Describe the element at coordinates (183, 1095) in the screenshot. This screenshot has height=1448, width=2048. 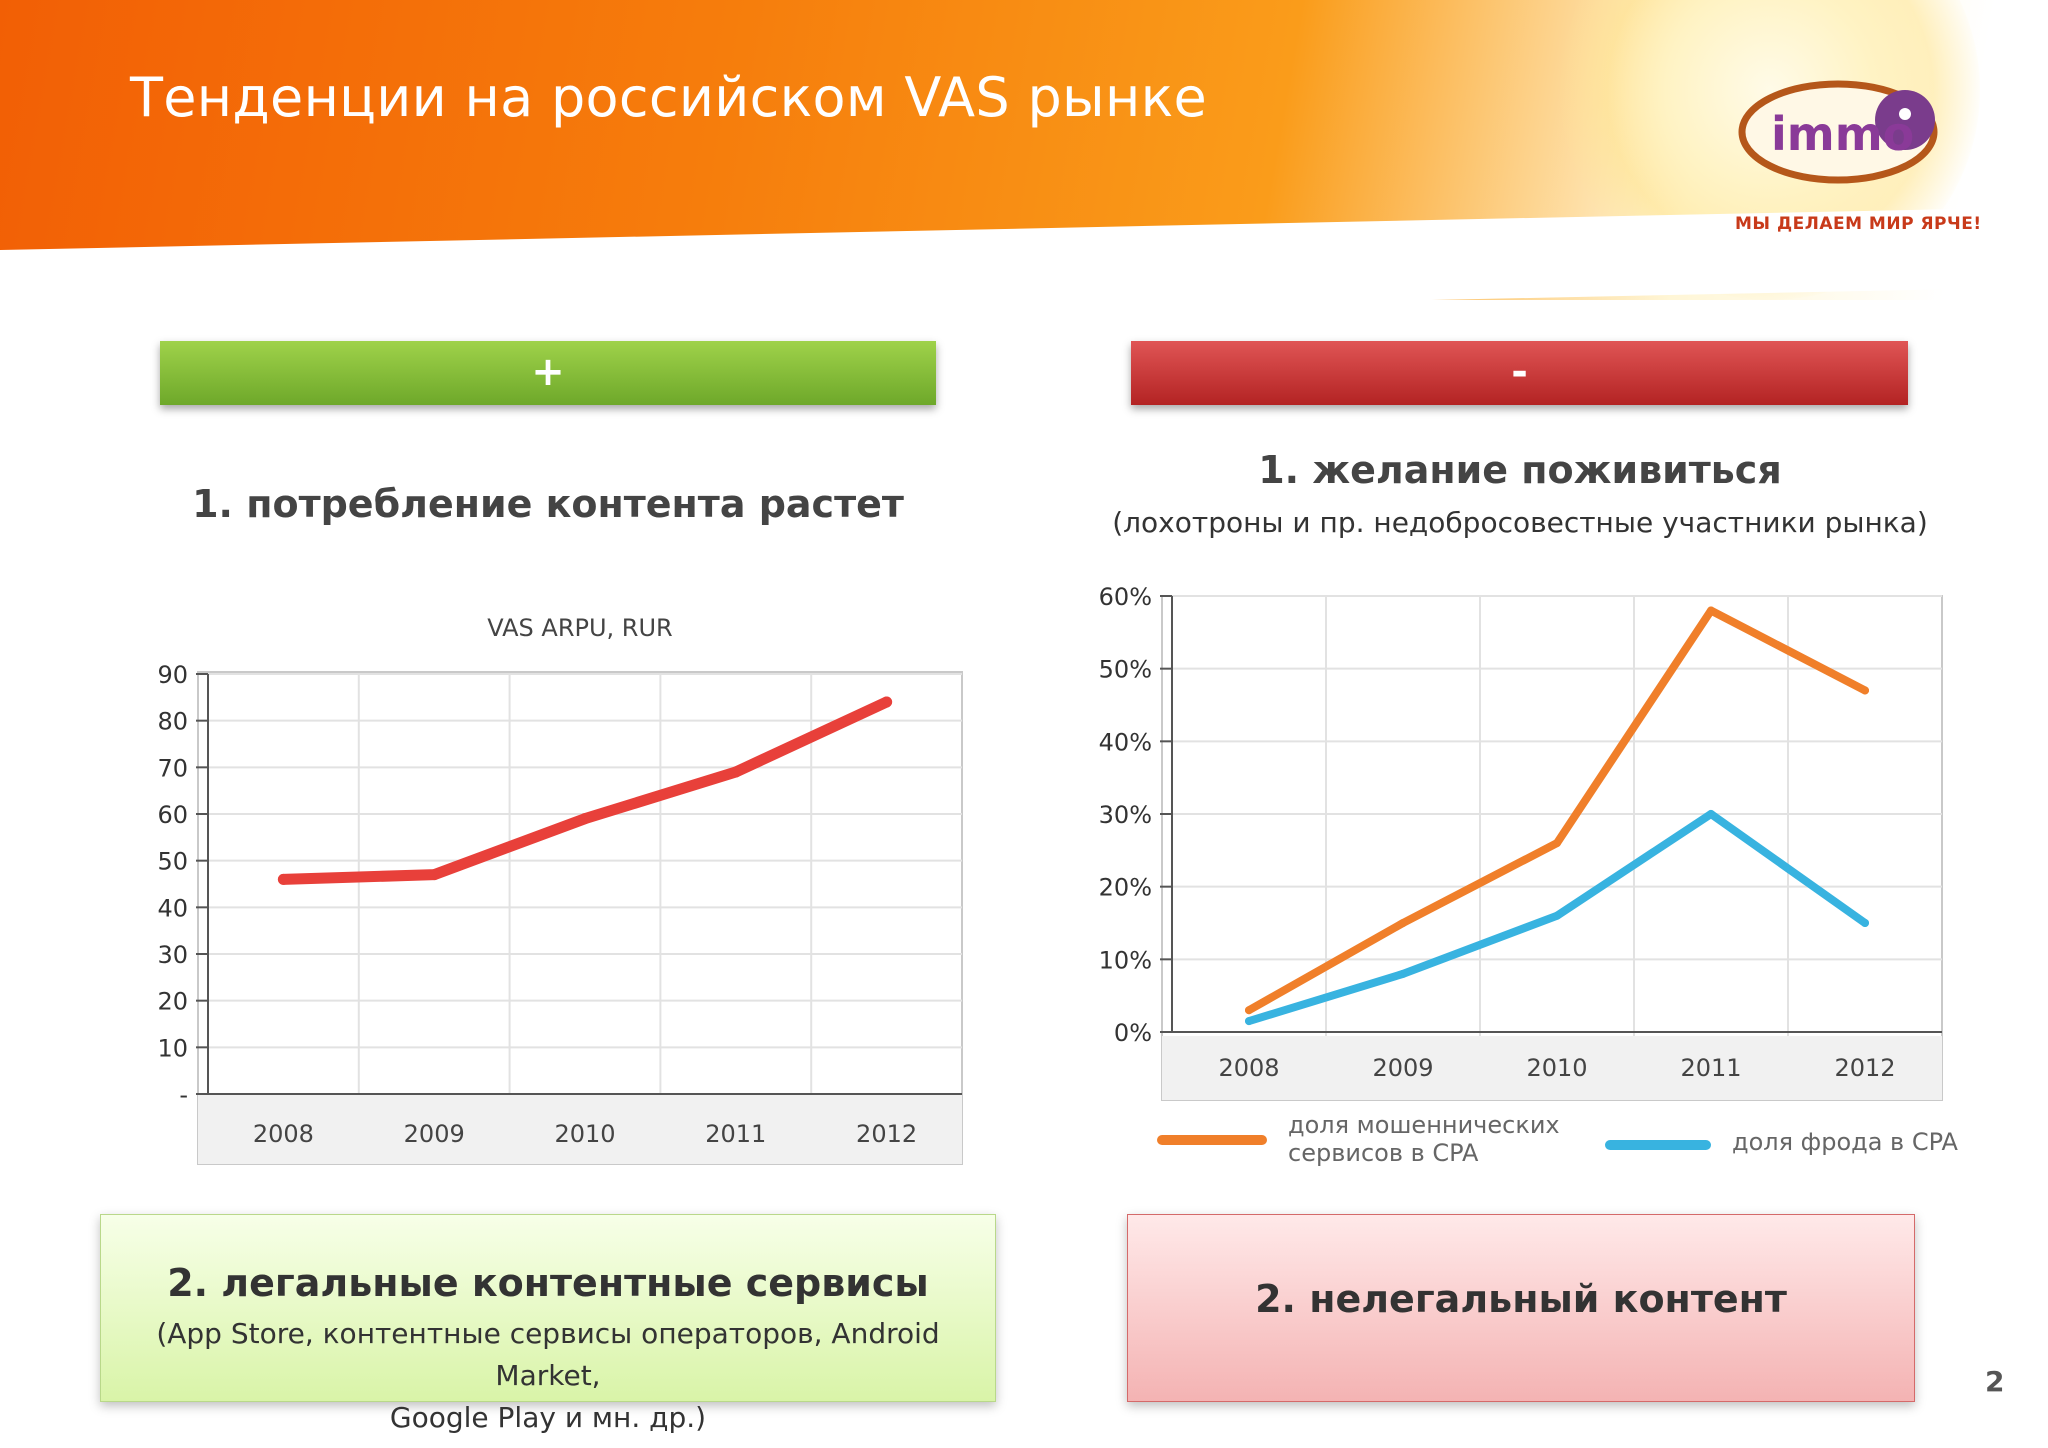
I see `y-tick-label: -` at that location.